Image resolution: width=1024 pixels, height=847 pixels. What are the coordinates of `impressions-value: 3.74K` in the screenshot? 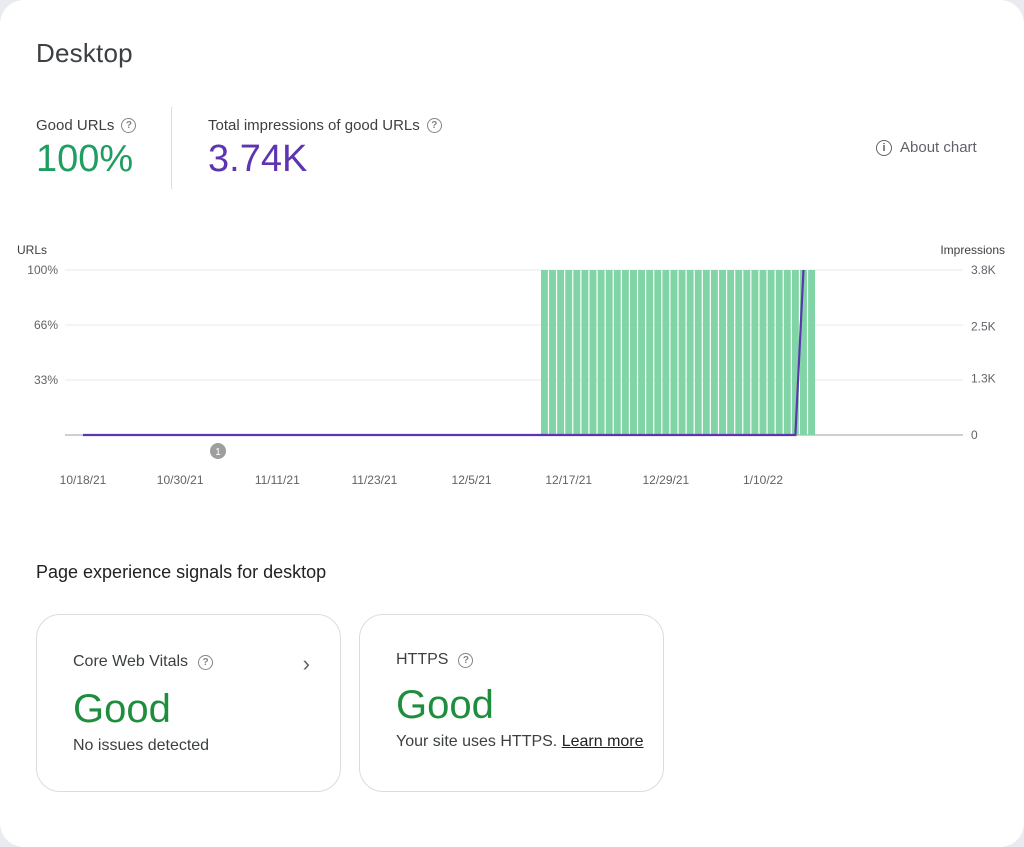 It's located at (258, 159).